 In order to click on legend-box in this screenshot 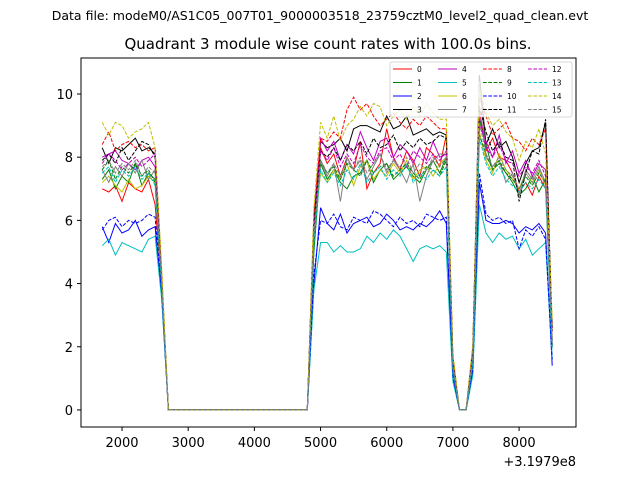, I will do `click(481, 89)`.